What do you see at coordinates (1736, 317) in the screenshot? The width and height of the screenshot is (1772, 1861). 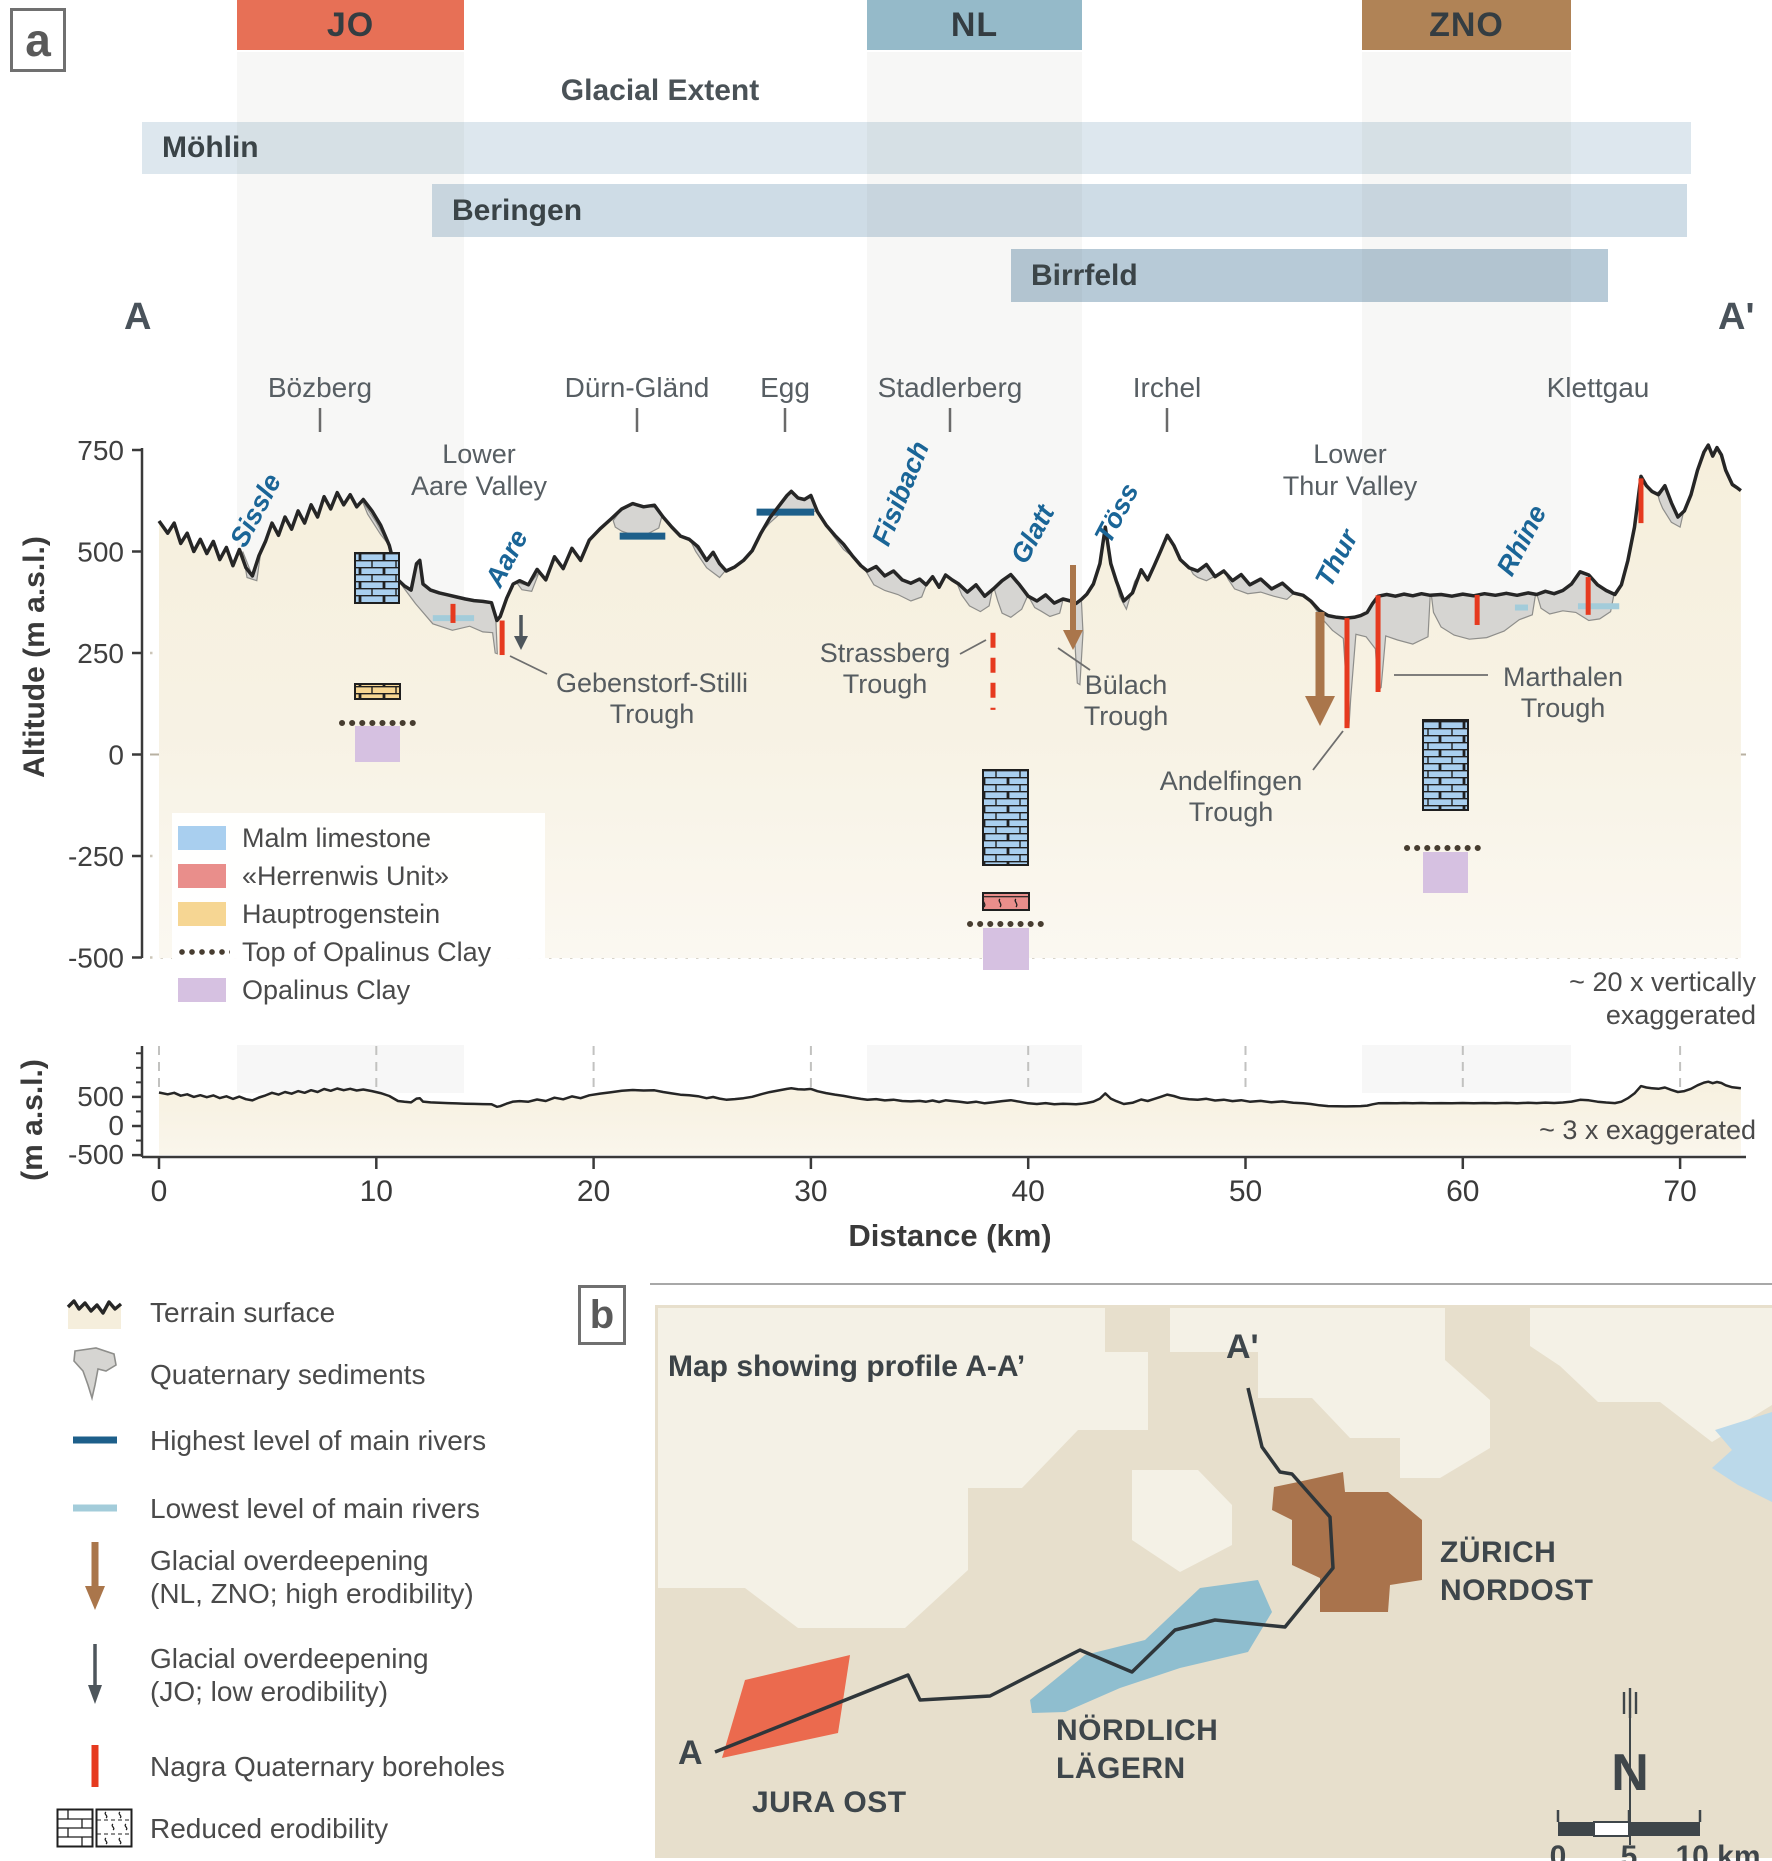 I see `profile-end-label: A'` at bounding box center [1736, 317].